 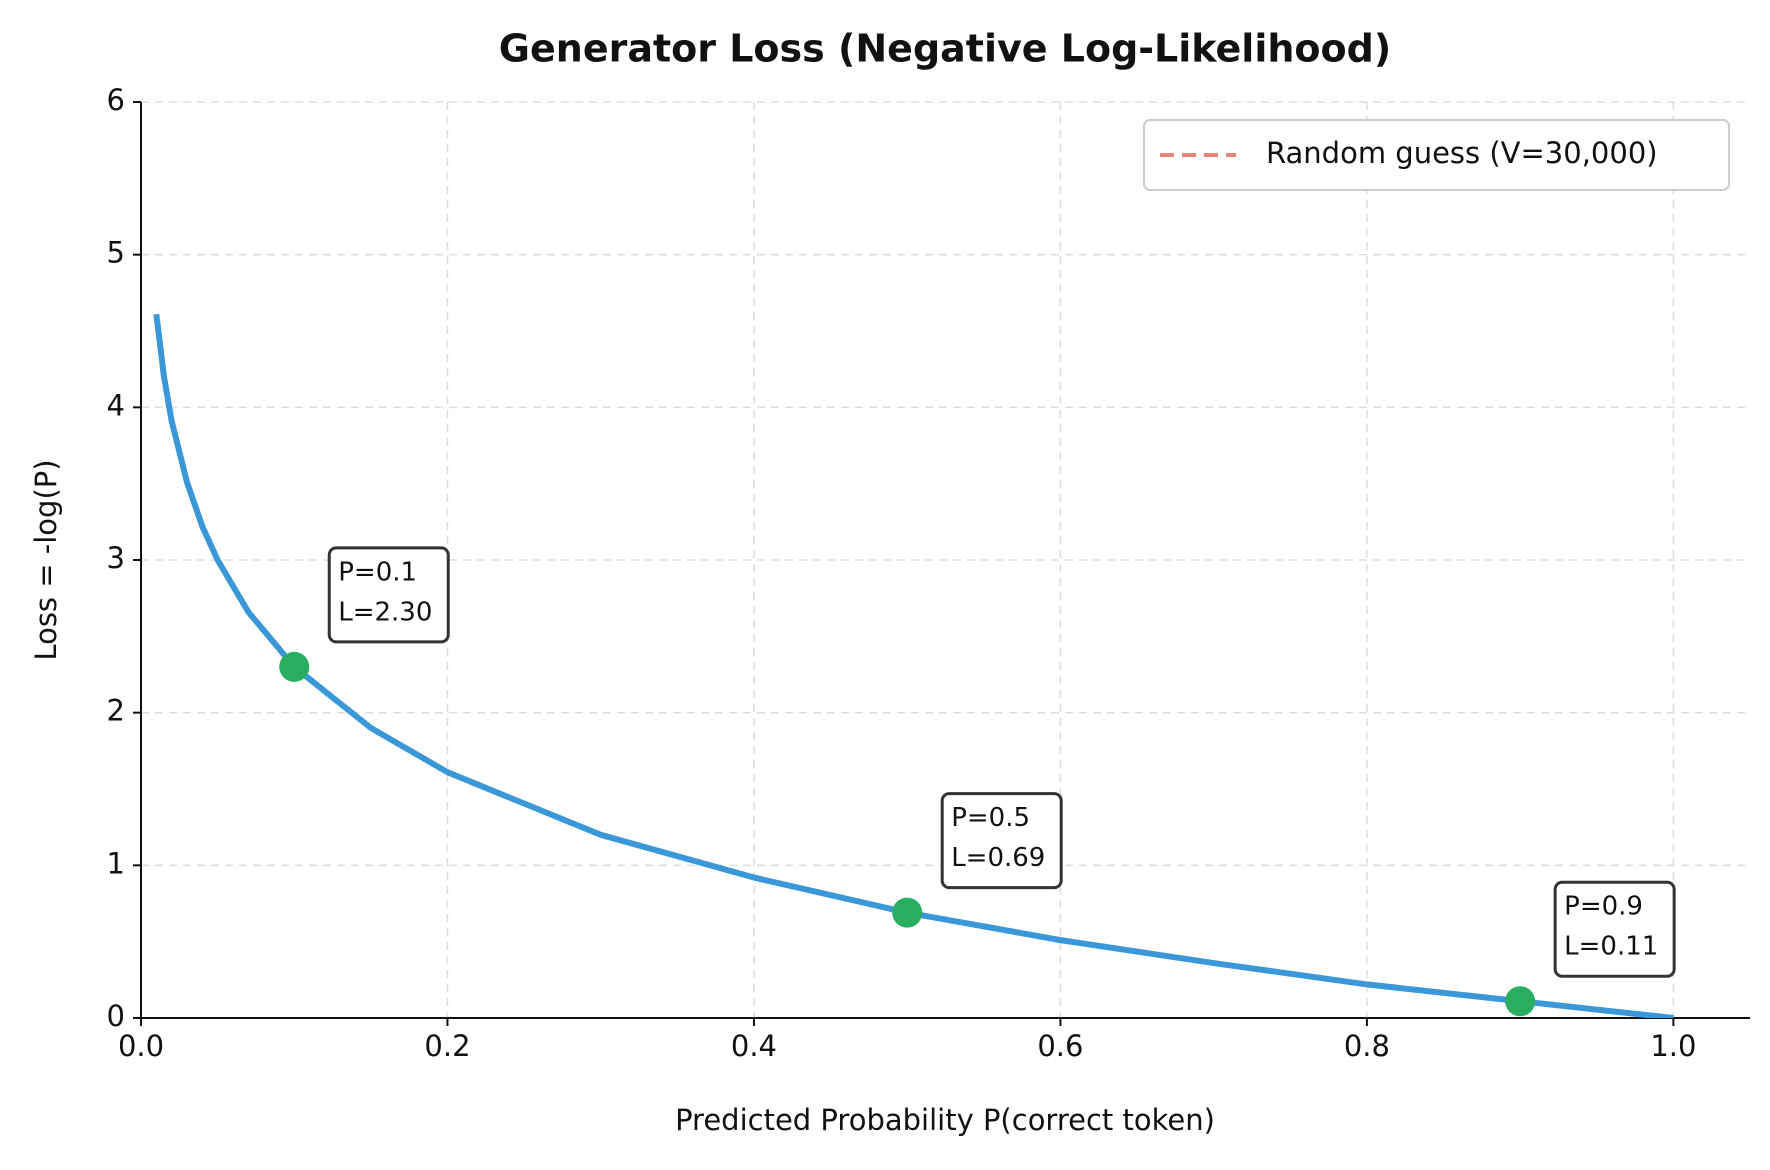 I want to click on x-tick-label: 0.4, so click(x=754, y=1046).